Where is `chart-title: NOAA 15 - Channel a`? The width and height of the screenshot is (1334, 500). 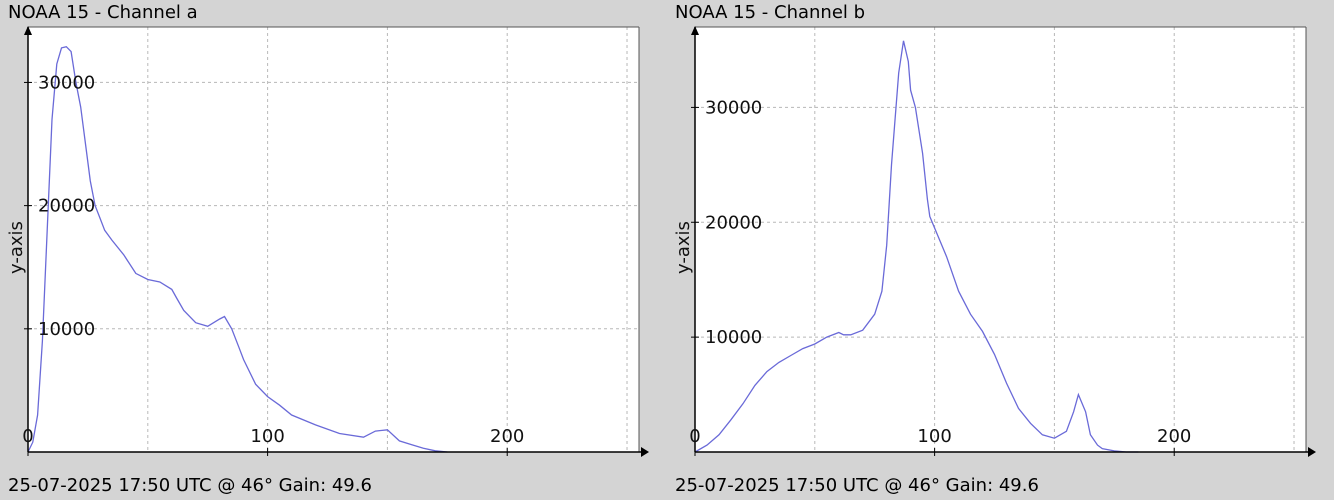 chart-title: NOAA 15 - Channel a is located at coordinates (103, 12).